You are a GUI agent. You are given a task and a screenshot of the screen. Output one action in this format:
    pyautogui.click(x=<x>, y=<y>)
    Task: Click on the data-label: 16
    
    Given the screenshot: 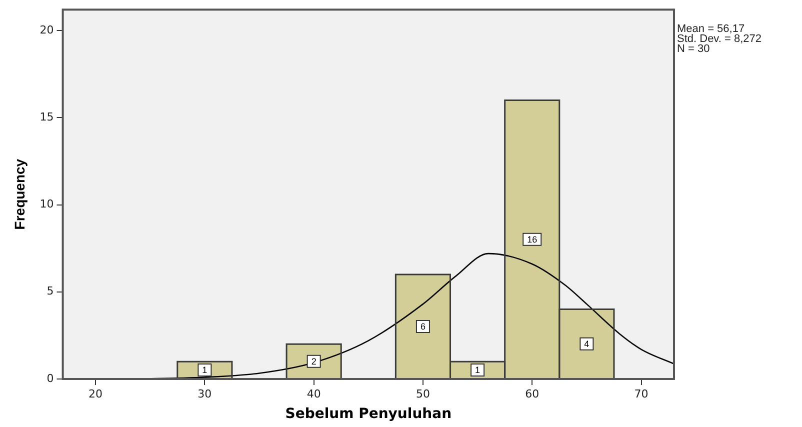 What is the action you would take?
    pyautogui.click(x=532, y=239)
    